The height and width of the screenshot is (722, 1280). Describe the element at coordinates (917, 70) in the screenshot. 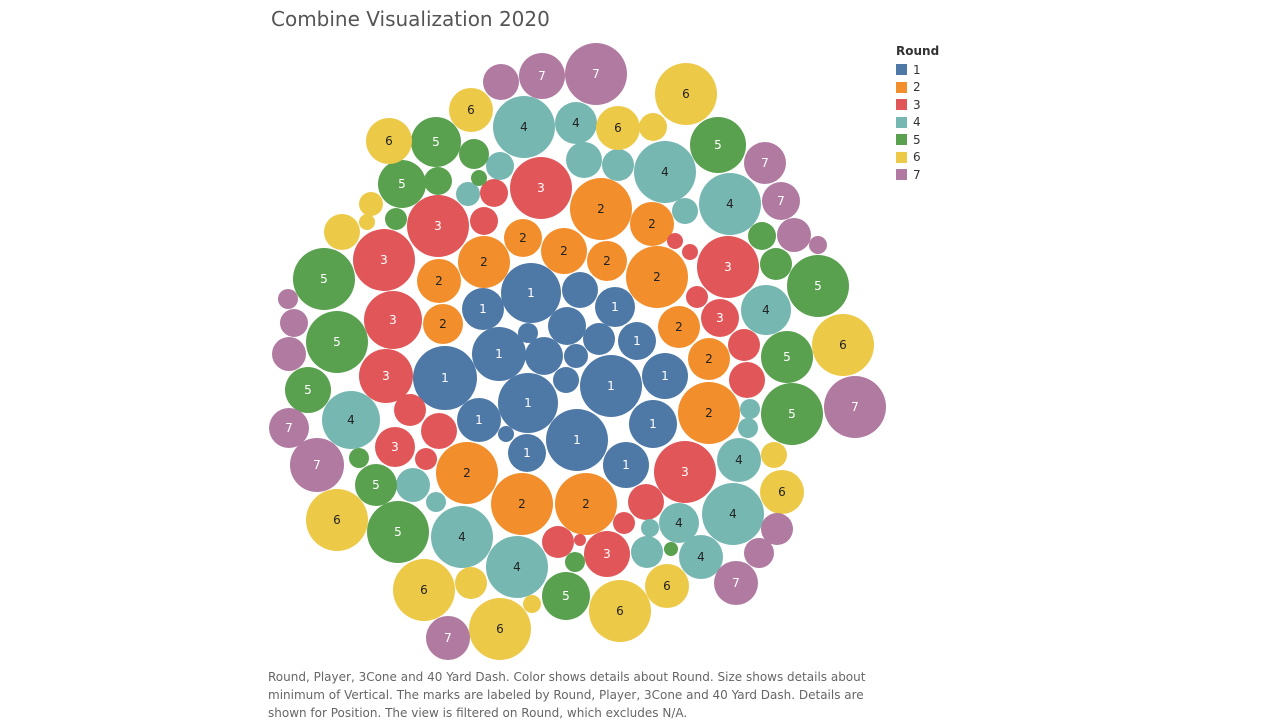

I see `legend-item-round-1: 1` at that location.